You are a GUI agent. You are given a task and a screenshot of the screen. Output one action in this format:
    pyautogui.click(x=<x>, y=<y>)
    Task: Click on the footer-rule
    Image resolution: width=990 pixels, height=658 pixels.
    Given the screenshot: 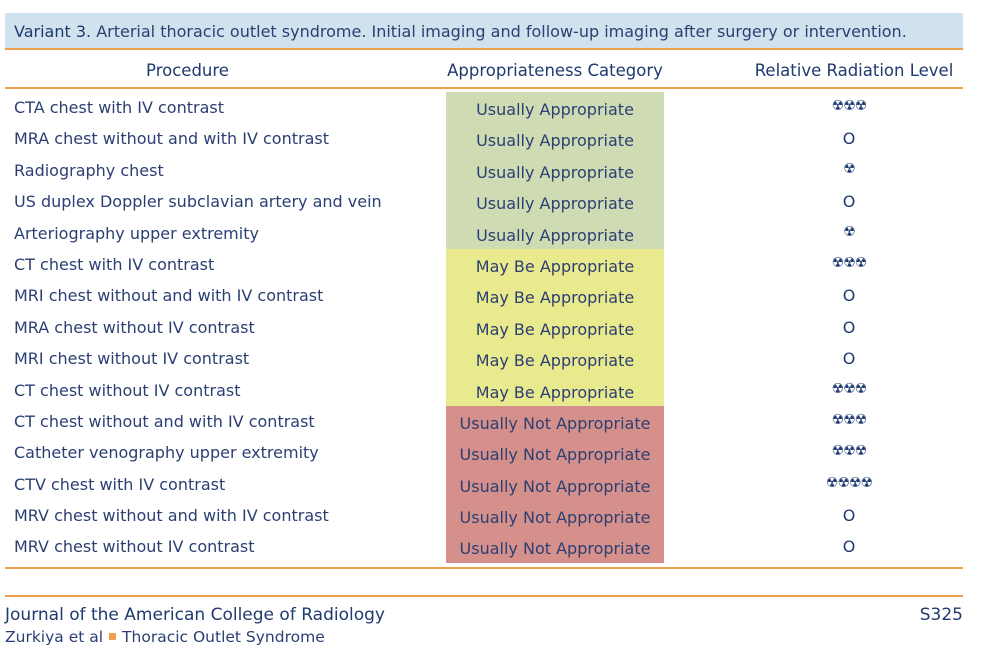 What is the action you would take?
    pyautogui.click(x=484, y=596)
    